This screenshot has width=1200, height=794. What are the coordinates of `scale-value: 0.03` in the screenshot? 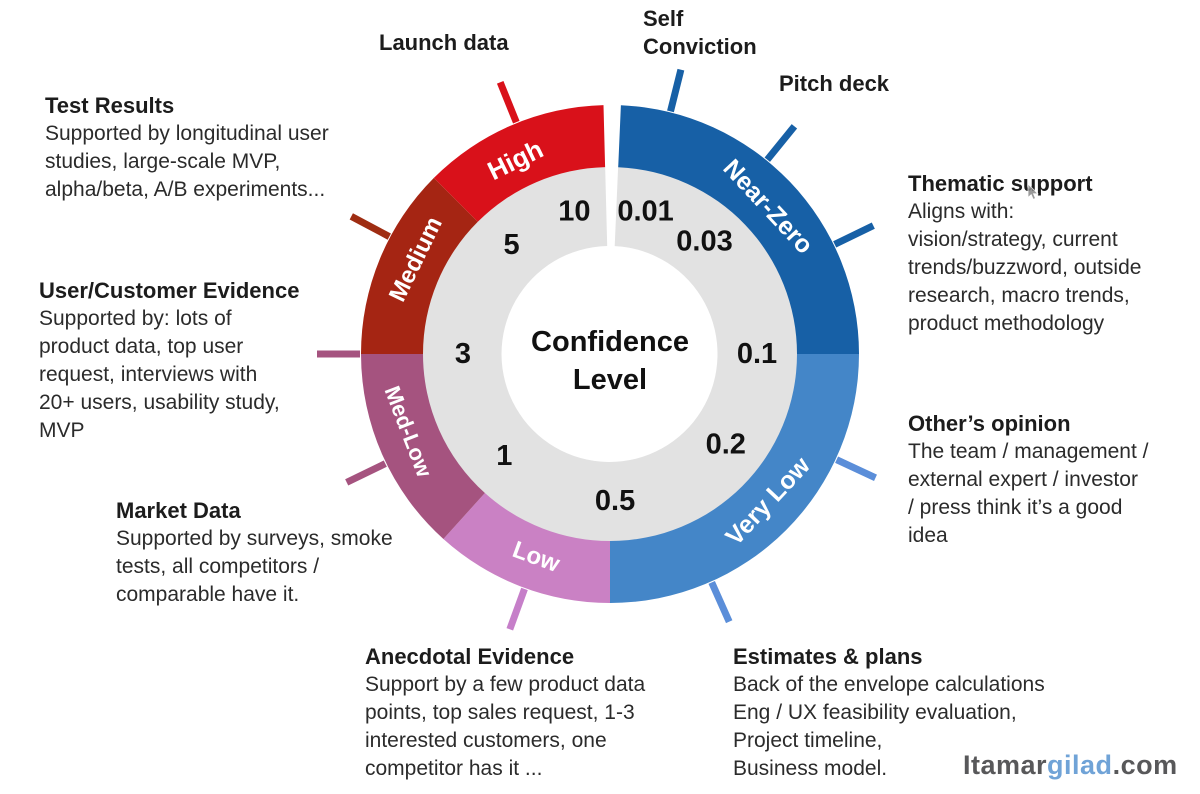 It's located at (704, 241).